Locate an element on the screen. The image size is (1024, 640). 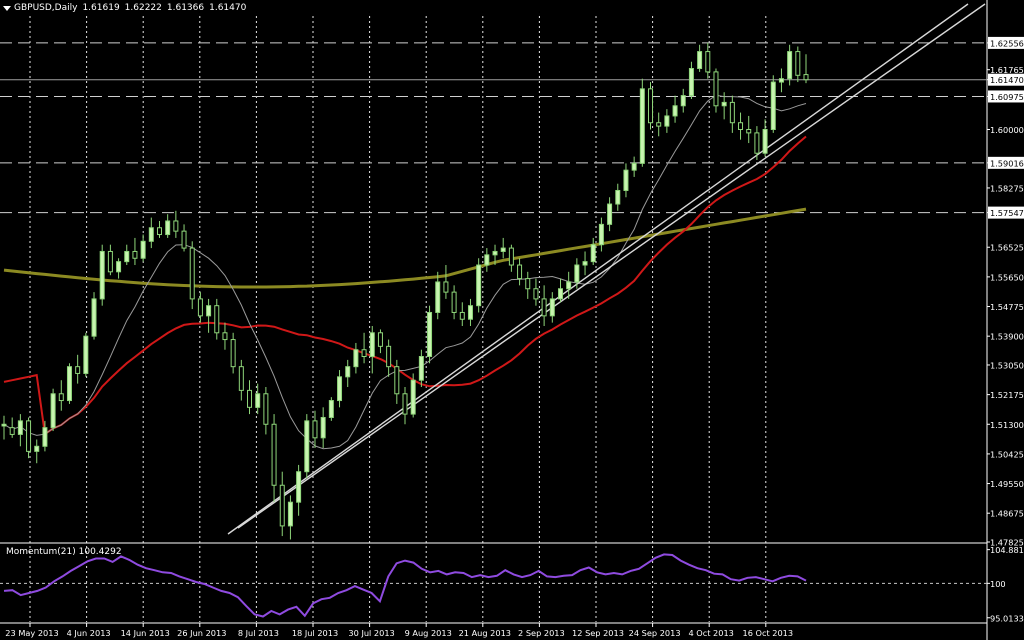
price-label-highlight: 1.59016 is located at coordinates (1005, 162).